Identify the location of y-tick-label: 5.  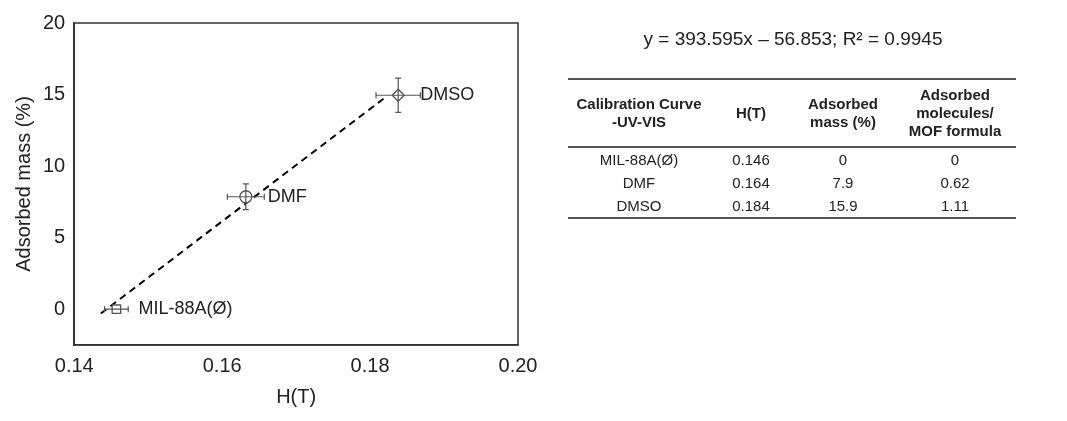
(60, 236).